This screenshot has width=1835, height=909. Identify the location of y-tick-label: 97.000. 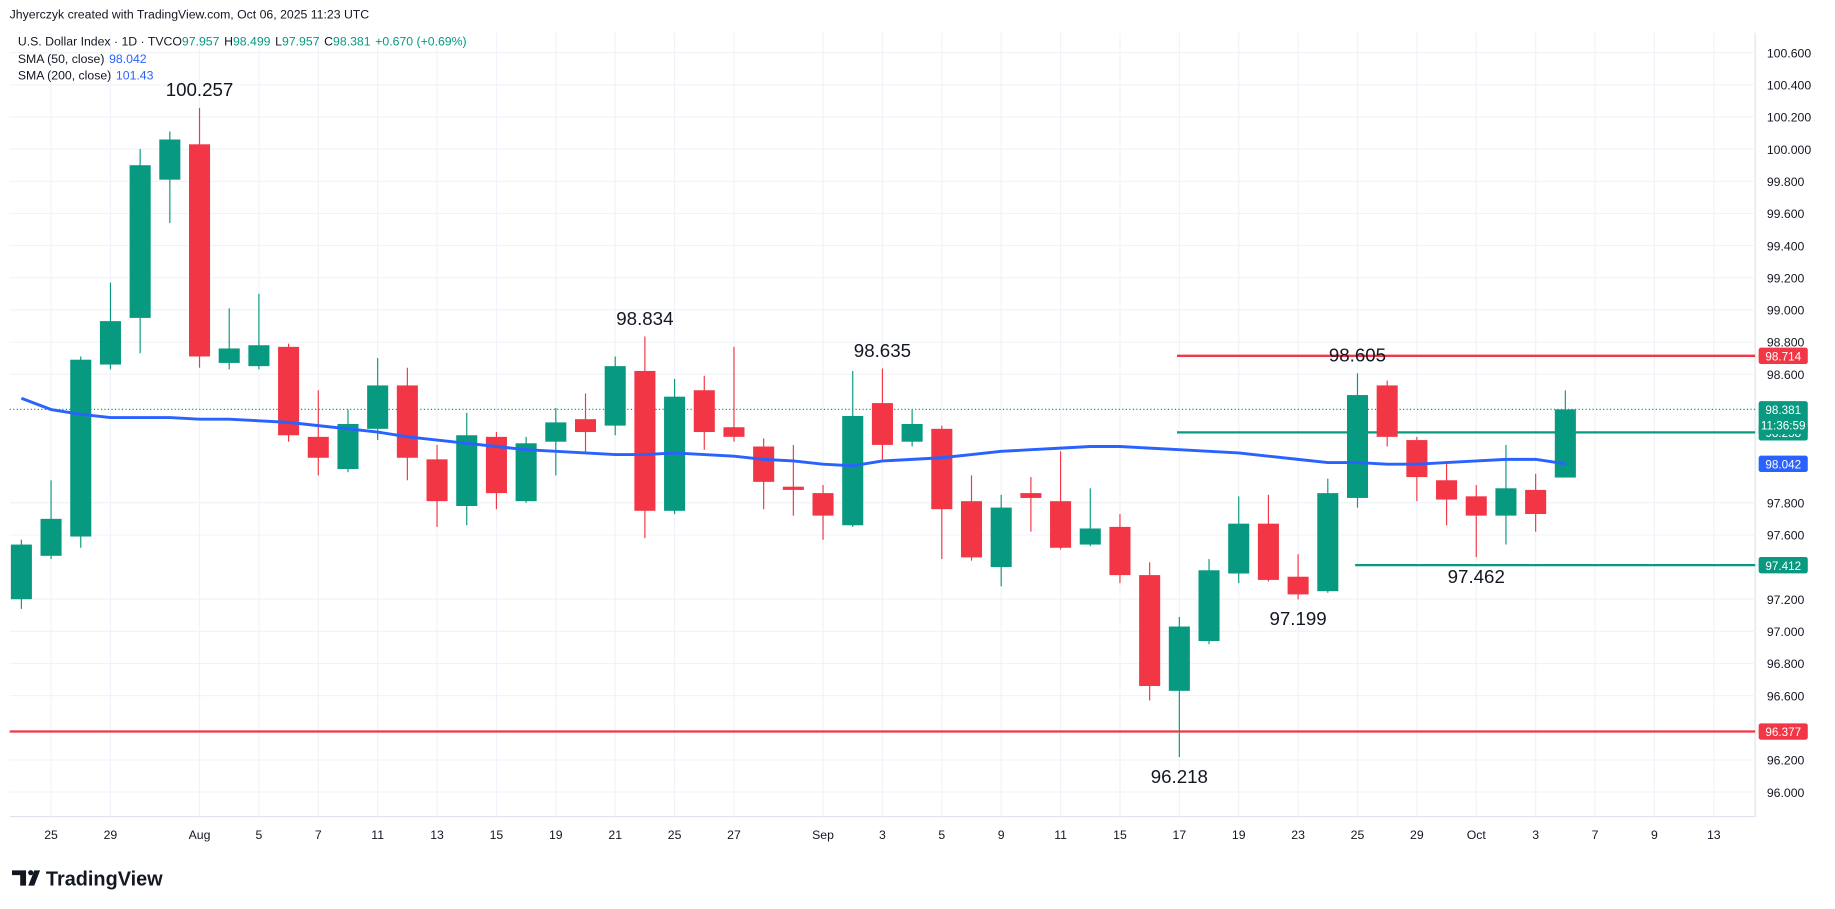
(1786, 632).